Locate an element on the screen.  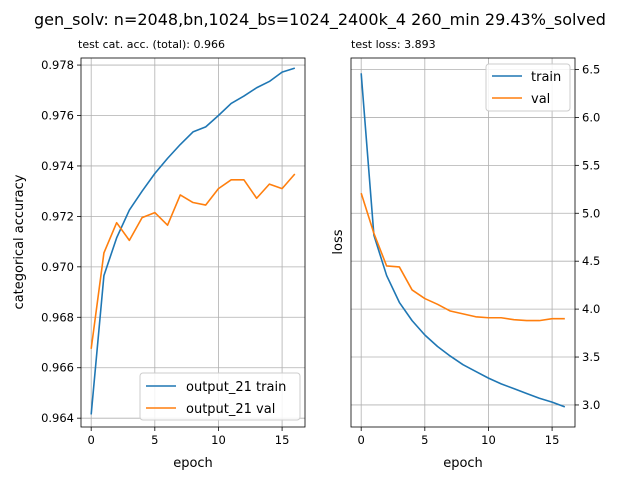
loss-legend: train val is located at coordinates (528, 87).